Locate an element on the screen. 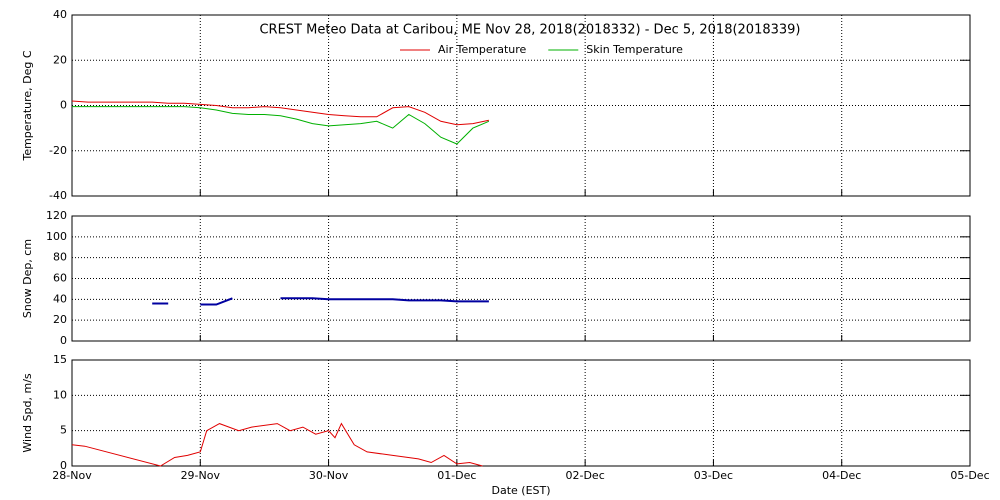 Image resolution: width=1000 pixels, height=500 pixels. x-tick-label: 05-Dec is located at coordinates (969, 475).